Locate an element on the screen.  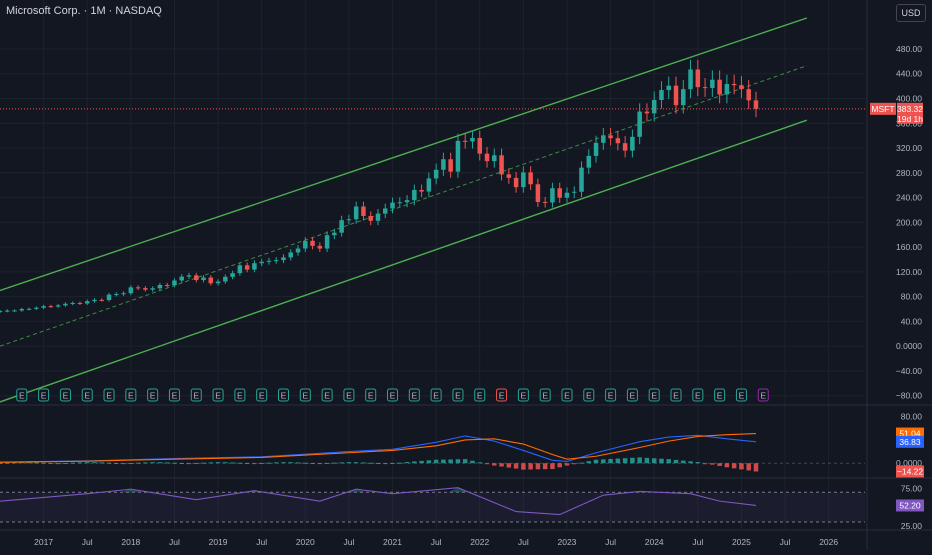
rsi-tick-label: 25.00 is located at coordinates (912, 526).